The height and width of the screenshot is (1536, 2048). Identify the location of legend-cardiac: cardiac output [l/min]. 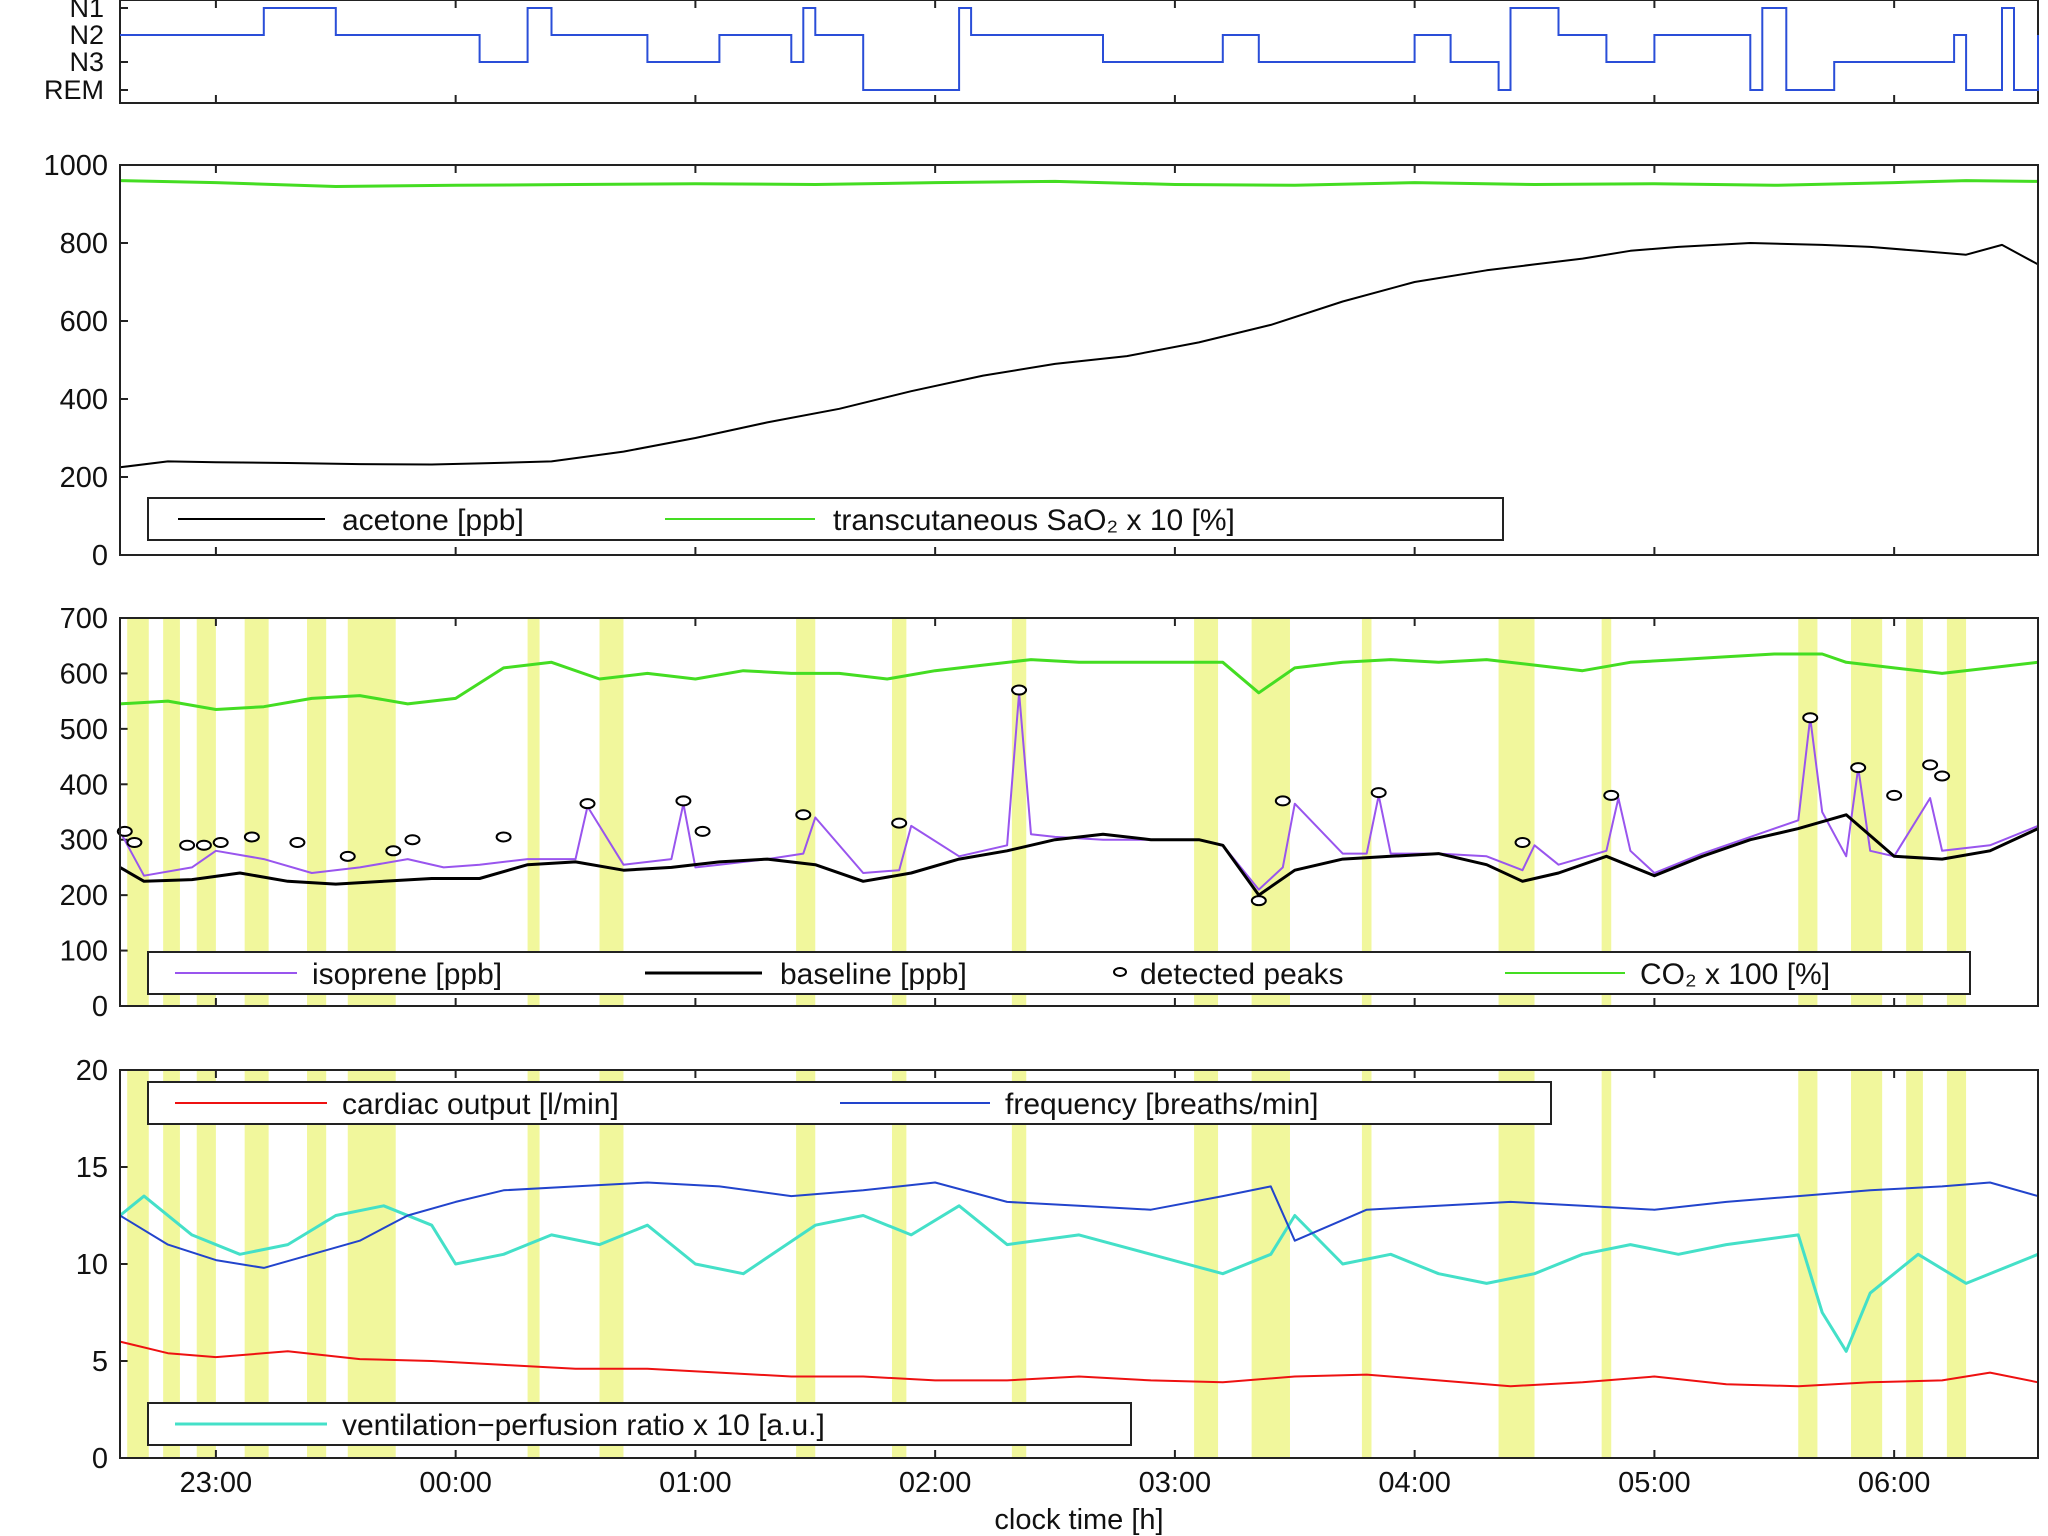
(480, 1104).